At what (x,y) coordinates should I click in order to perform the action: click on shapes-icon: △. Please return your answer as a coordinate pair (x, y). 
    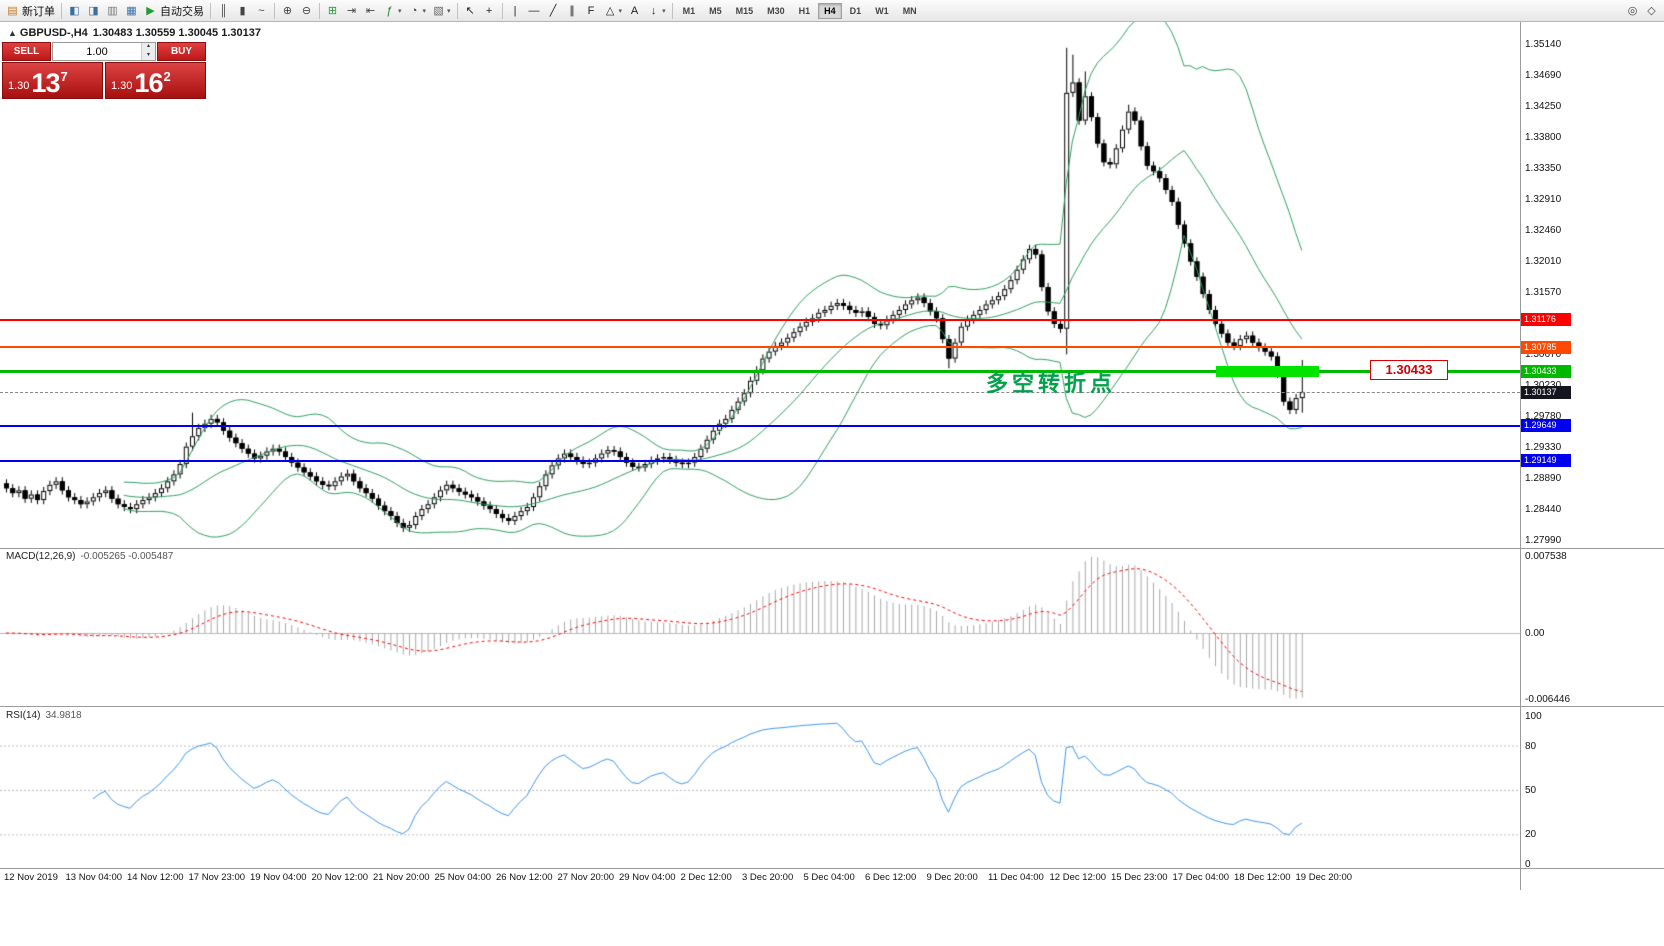
    Looking at the image, I should click on (610, 10).